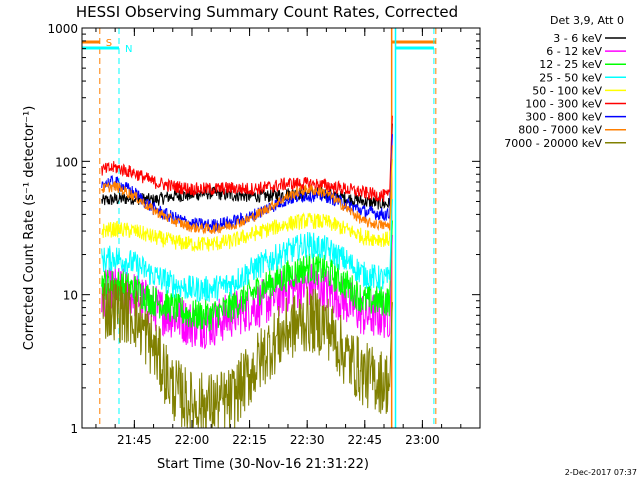  I want to click on x-tick-label: 21:45, so click(134, 440).